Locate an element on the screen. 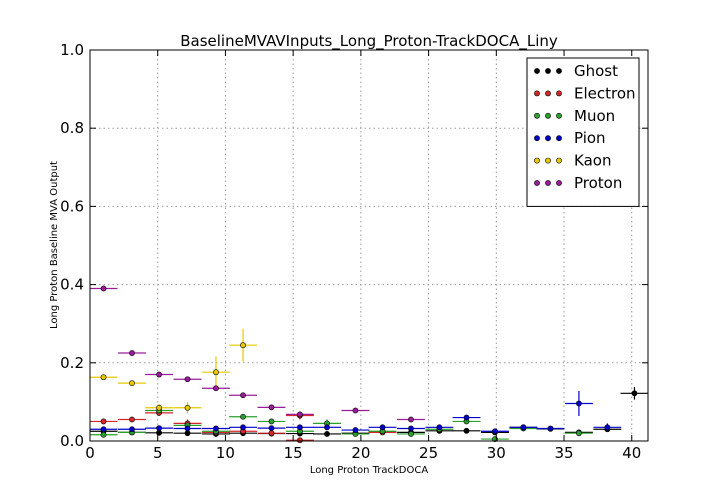  legend-label: Kaon is located at coordinates (592, 161).